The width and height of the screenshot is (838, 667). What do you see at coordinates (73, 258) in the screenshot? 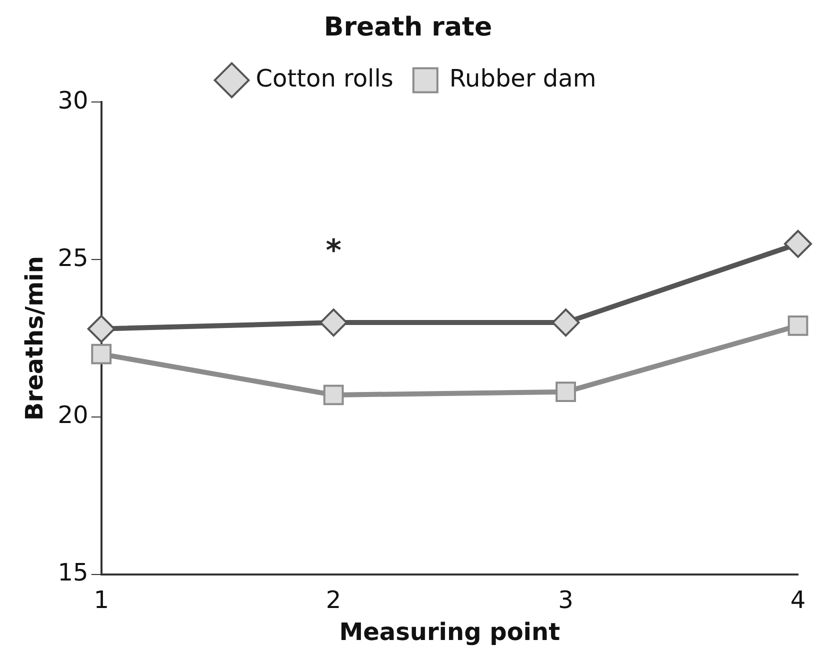
I see `y-tick-label: 25` at bounding box center [73, 258].